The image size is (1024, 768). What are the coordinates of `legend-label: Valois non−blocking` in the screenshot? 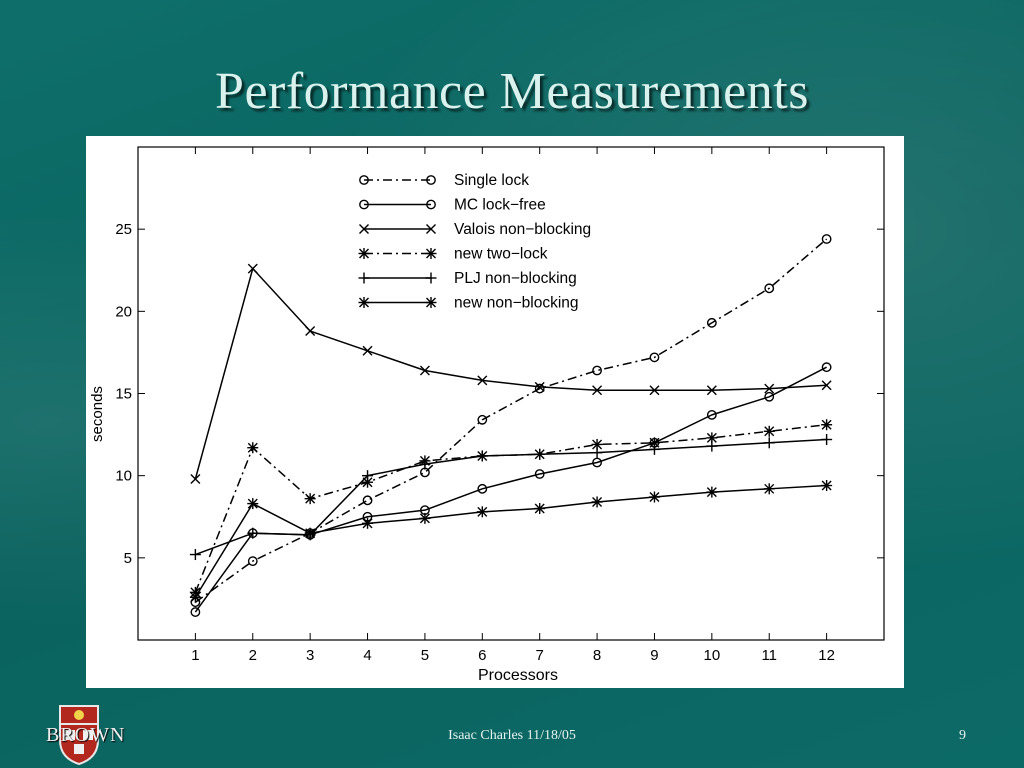 It's located at (522, 229).